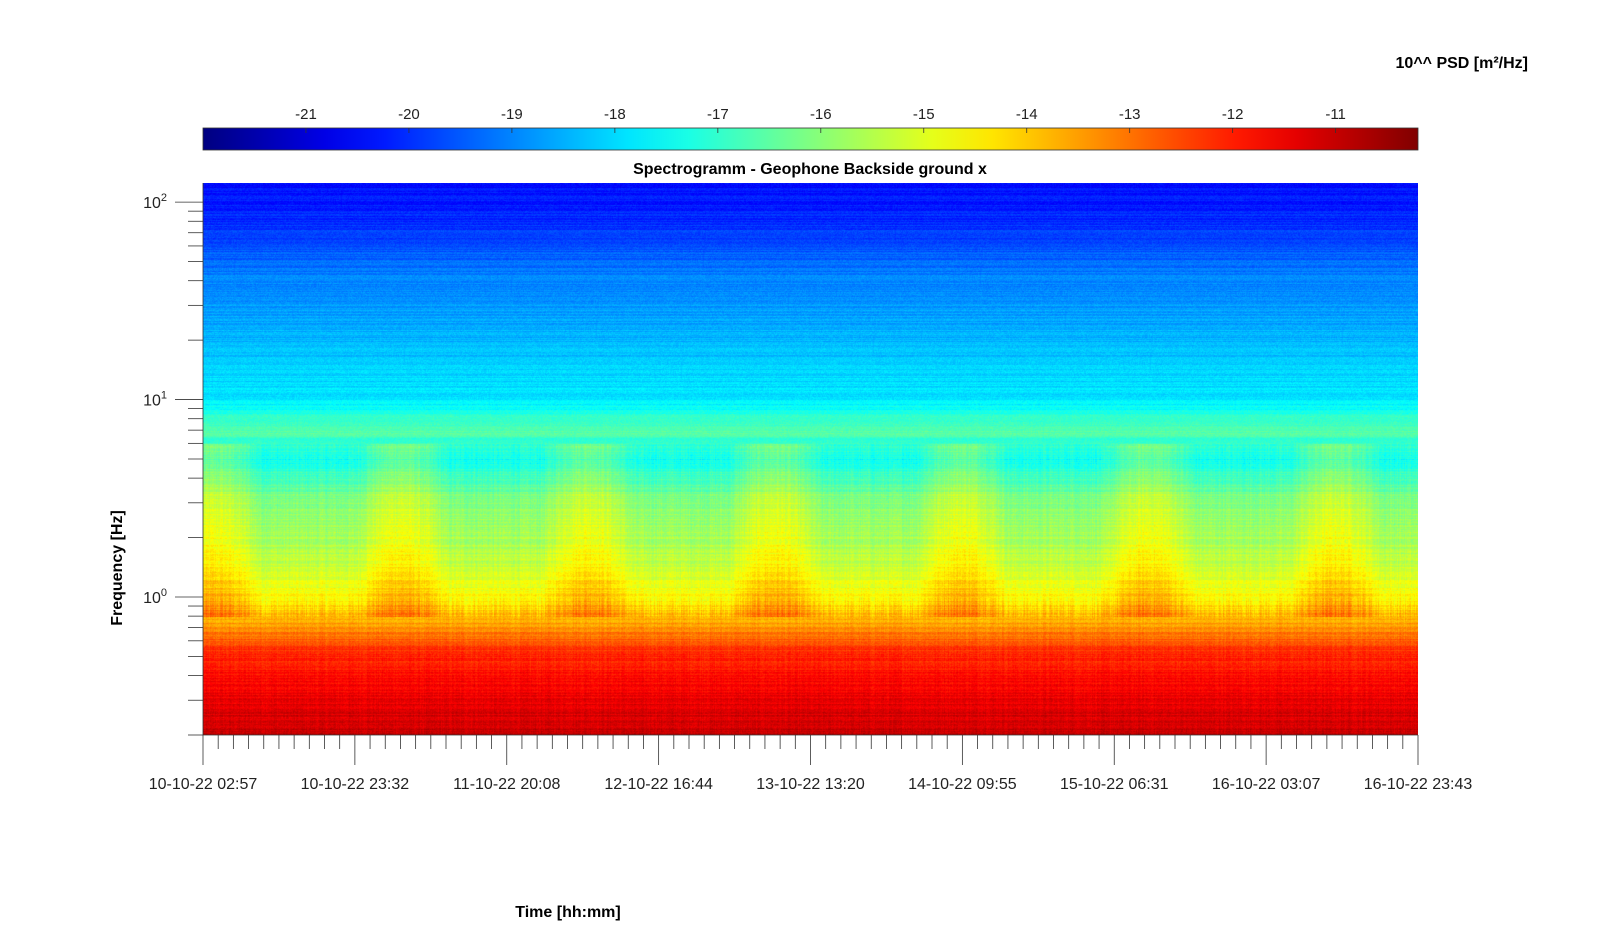 The image size is (1597, 938). I want to click on x-axis-label: Time [hh:mm], so click(567, 912).